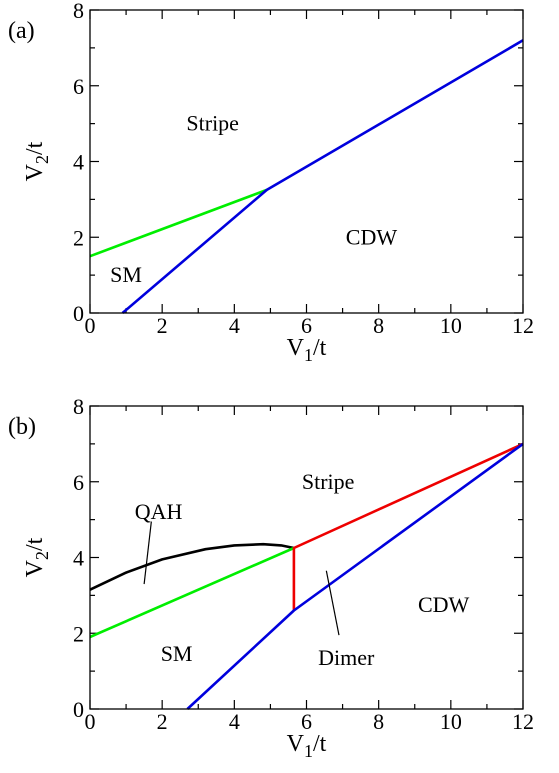 This screenshot has height=773, width=559. Describe the element at coordinates (22, 427) in the screenshot. I see `panel-label: (b)` at that location.